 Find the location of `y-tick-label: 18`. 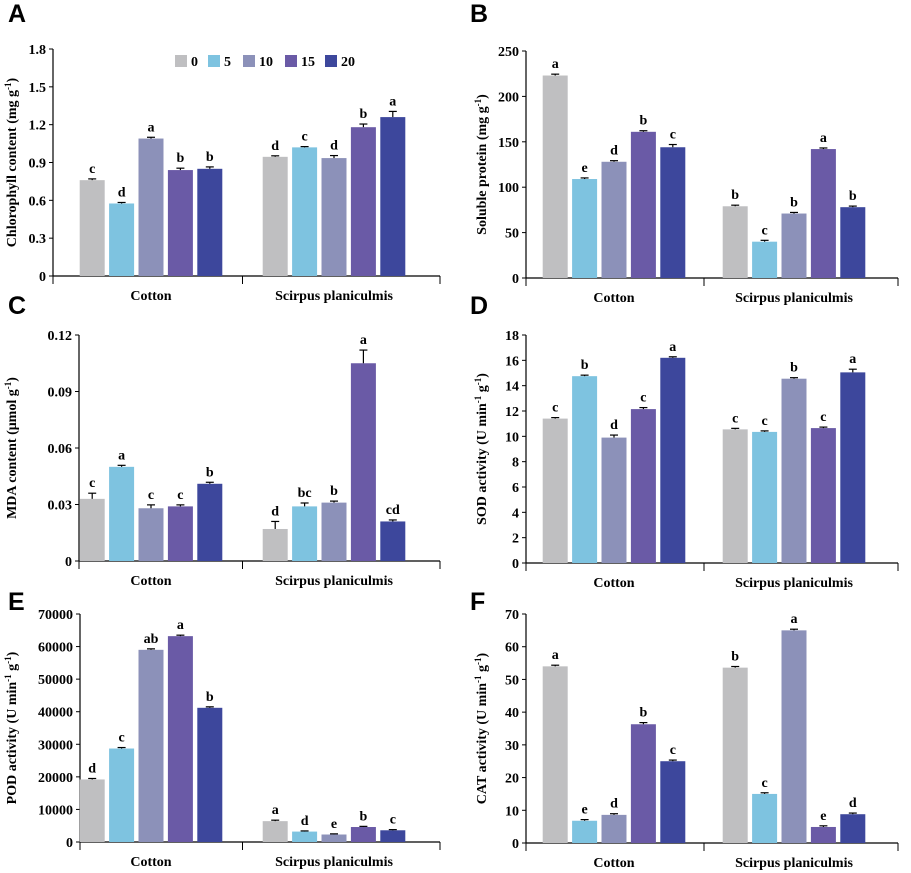

y-tick-label: 18 is located at coordinates (512, 336).